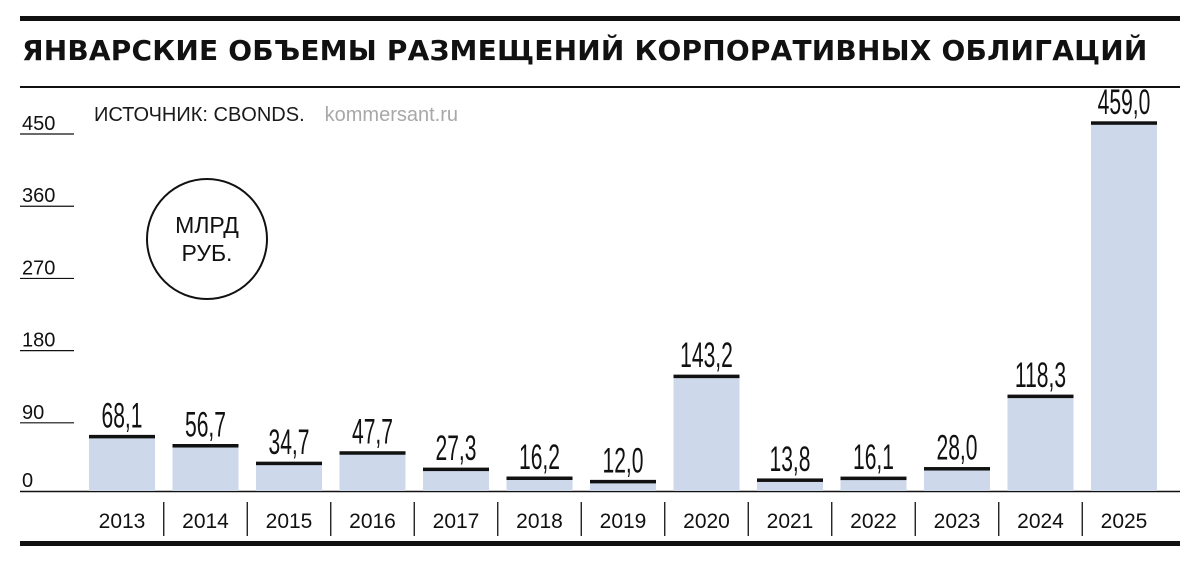 Image resolution: width=1200 pixels, height=565 pixels. I want to click on y-tick-label: 450, so click(38, 124).